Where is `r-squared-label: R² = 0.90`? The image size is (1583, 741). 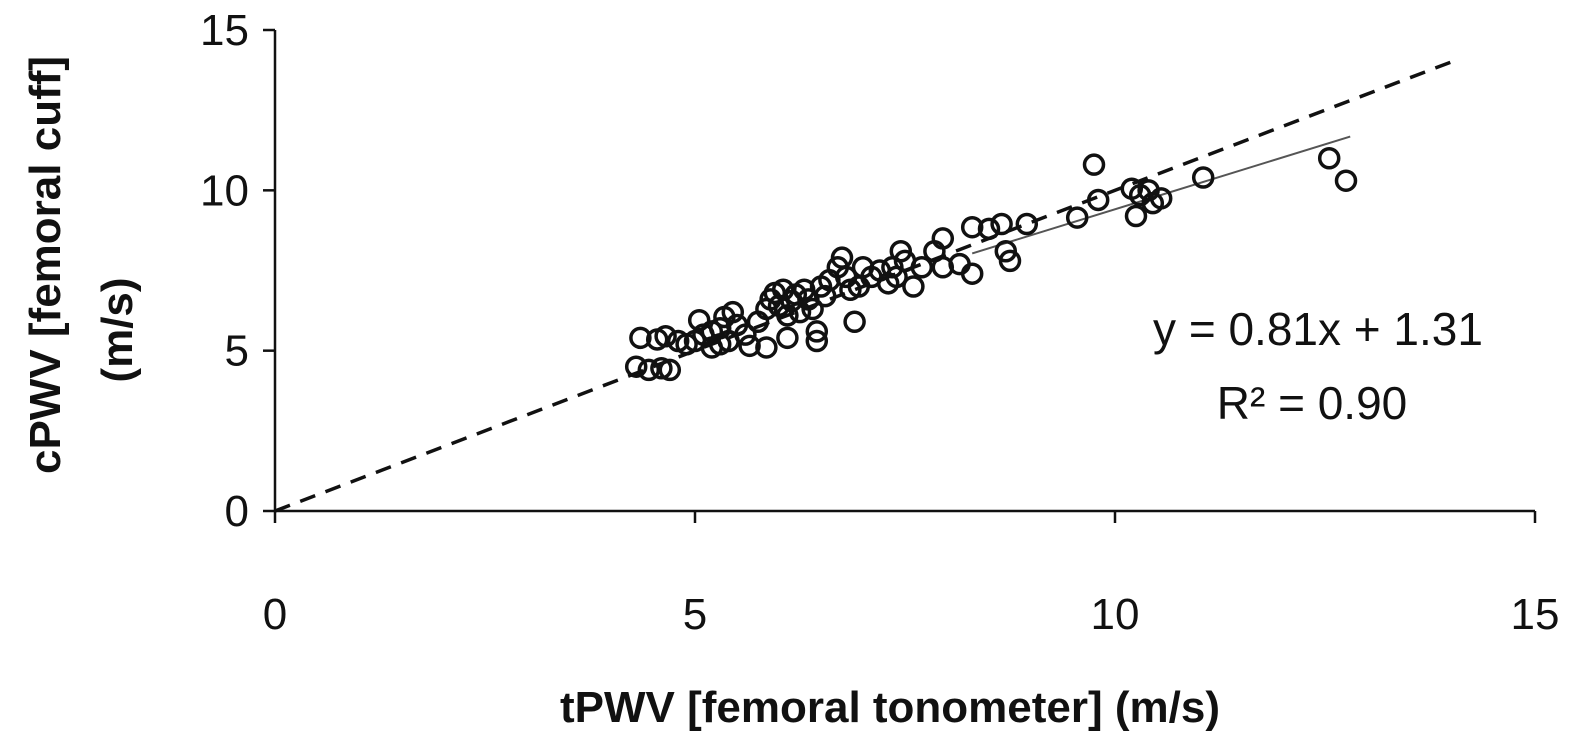 r-squared-label: R² = 0.90 is located at coordinates (1312, 403).